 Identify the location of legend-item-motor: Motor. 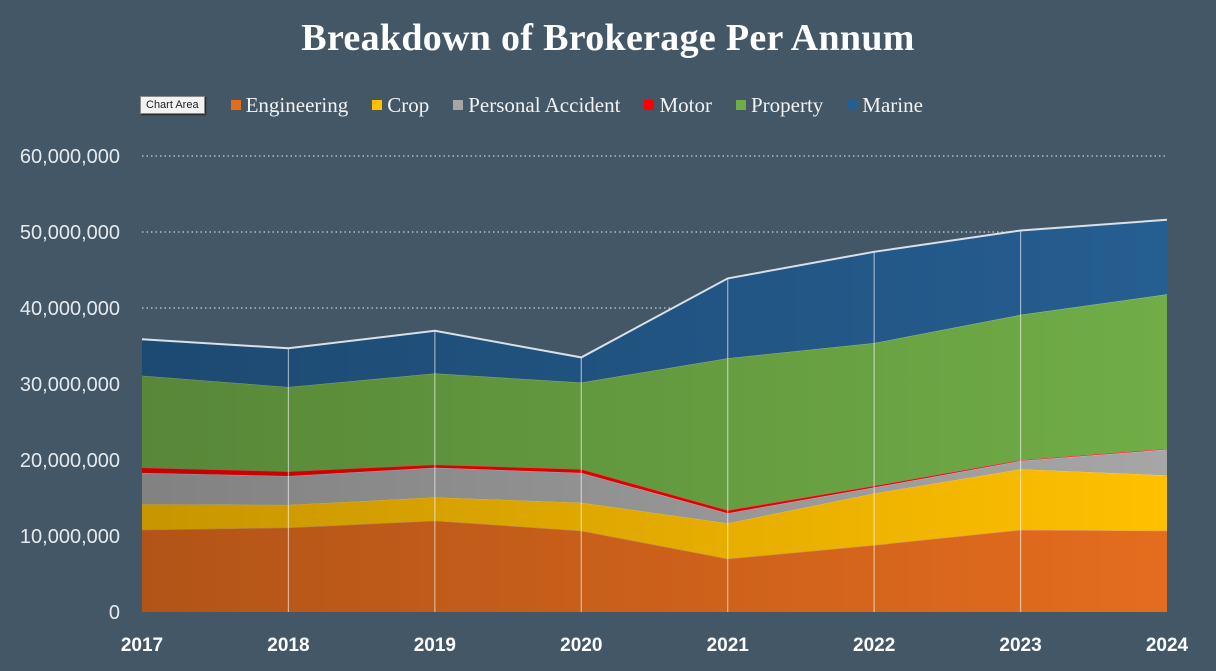
(678, 105).